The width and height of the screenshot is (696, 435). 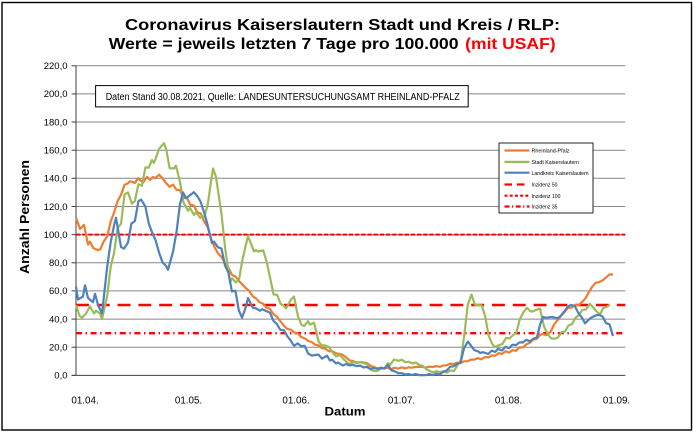 I want to click on svg-text: 100,0, so click(x=56, y=235).